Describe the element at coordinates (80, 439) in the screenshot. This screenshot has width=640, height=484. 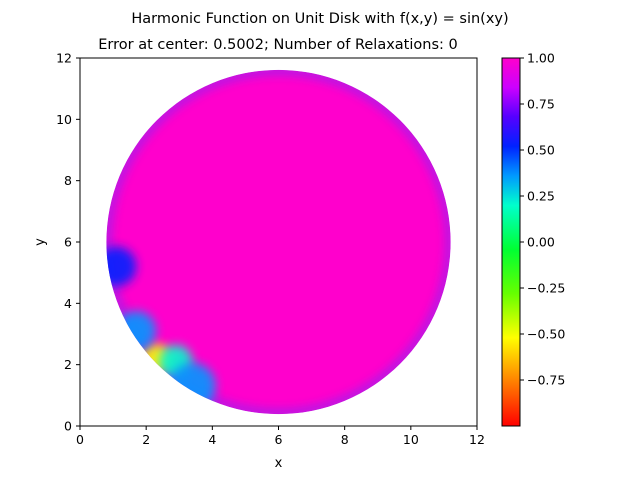
I see `x-tick-label: 0` at that location.